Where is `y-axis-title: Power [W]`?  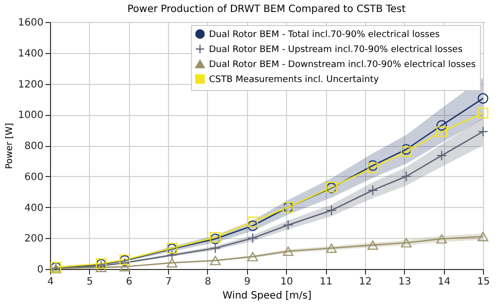
y-axis-title: Power [W] is located at coordinates (10, 146).